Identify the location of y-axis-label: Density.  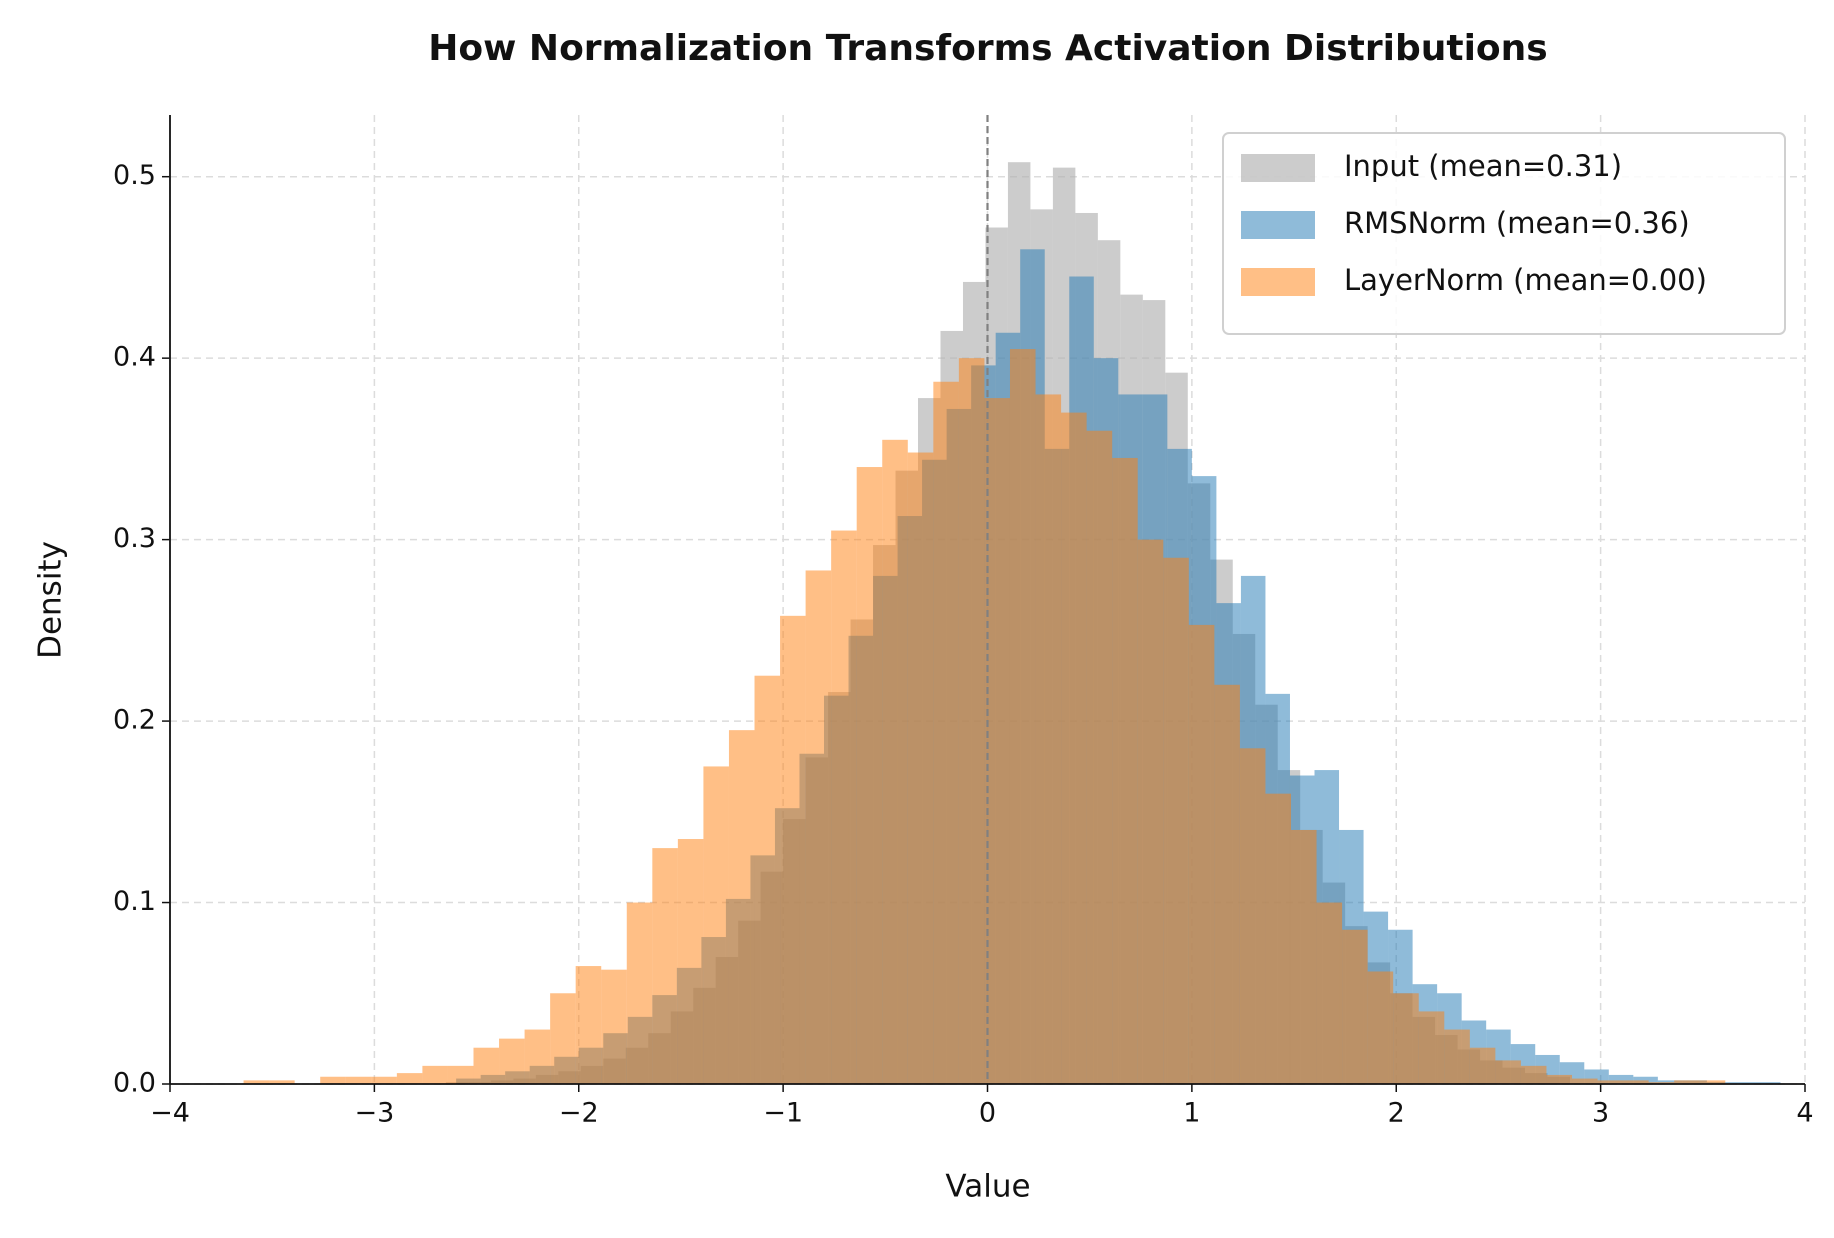
(51, 600).